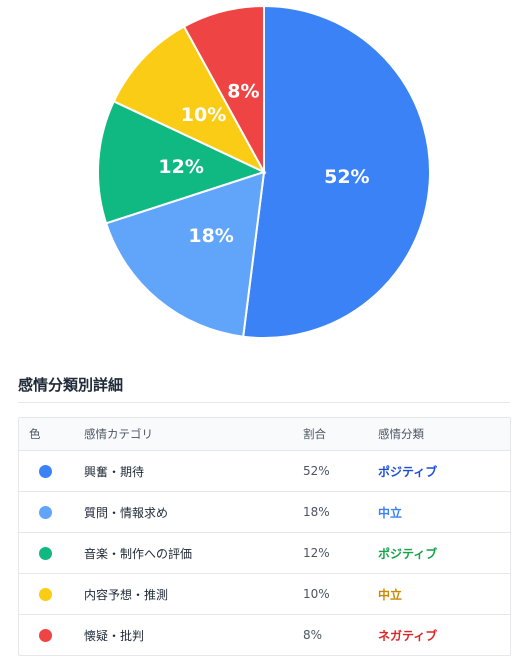 This screenshot has width=523, height=662. I want to click on pie-label-3: 10%, so click(203, 115).